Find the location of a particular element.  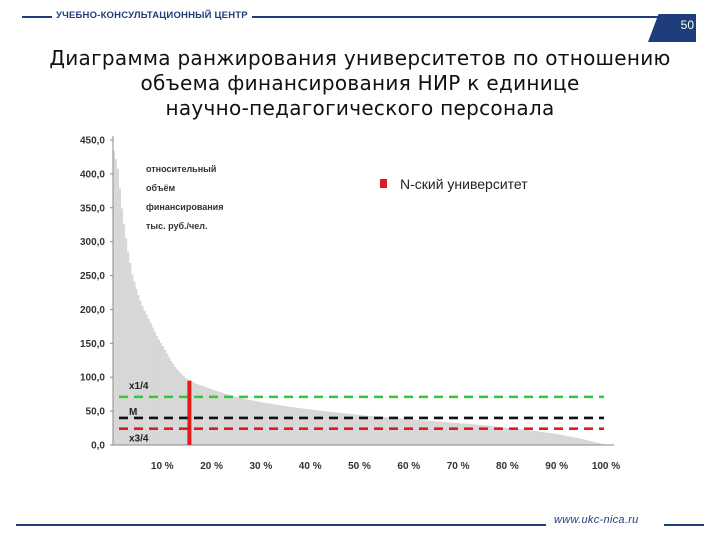

y-tick-label: 100,0 is located at coordinates (92, 378).